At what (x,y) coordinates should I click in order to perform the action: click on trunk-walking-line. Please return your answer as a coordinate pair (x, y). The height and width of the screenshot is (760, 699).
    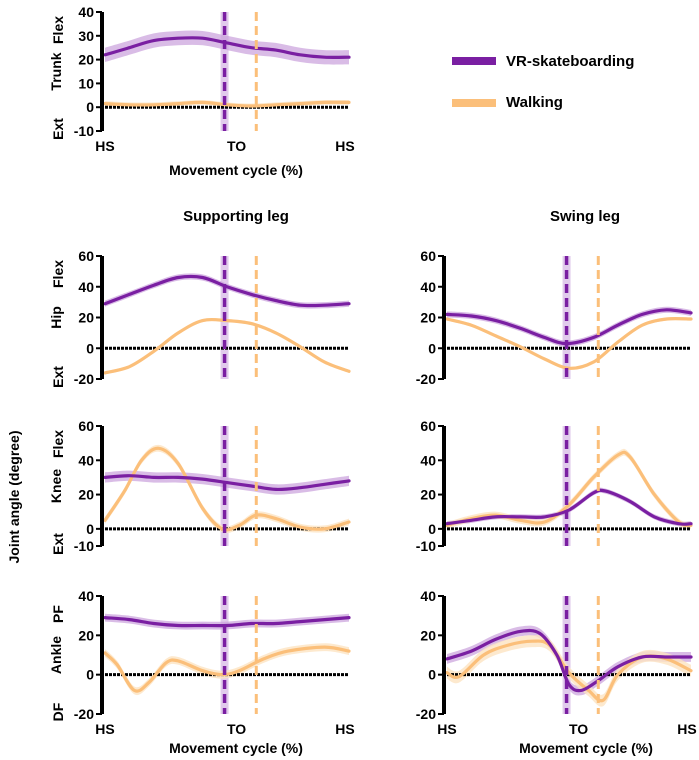
    Looking at the image, I should click on (227, 104).